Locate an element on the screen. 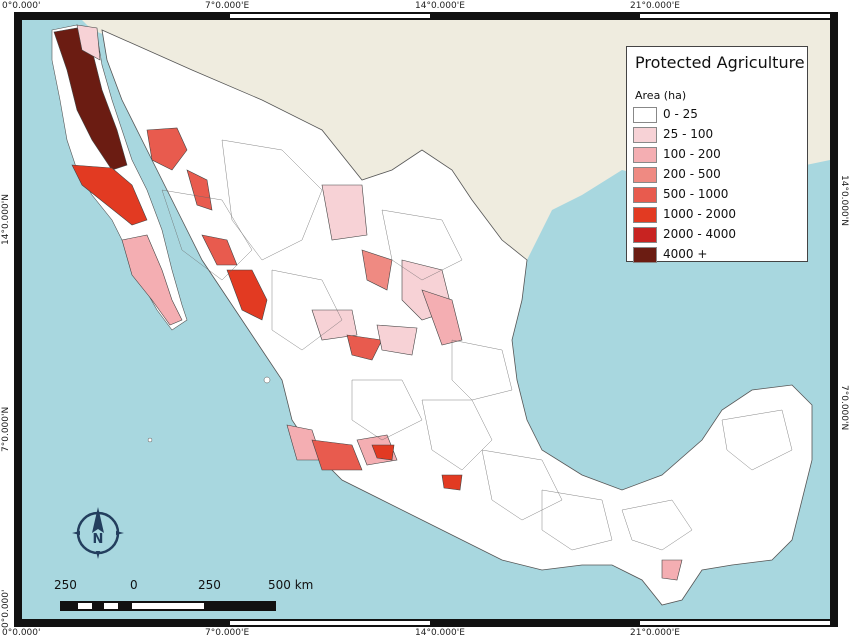 Image resolution: width=850 pixels, height=639 pixels. north-arrow-icon: N is located at coordinates (98, 533).